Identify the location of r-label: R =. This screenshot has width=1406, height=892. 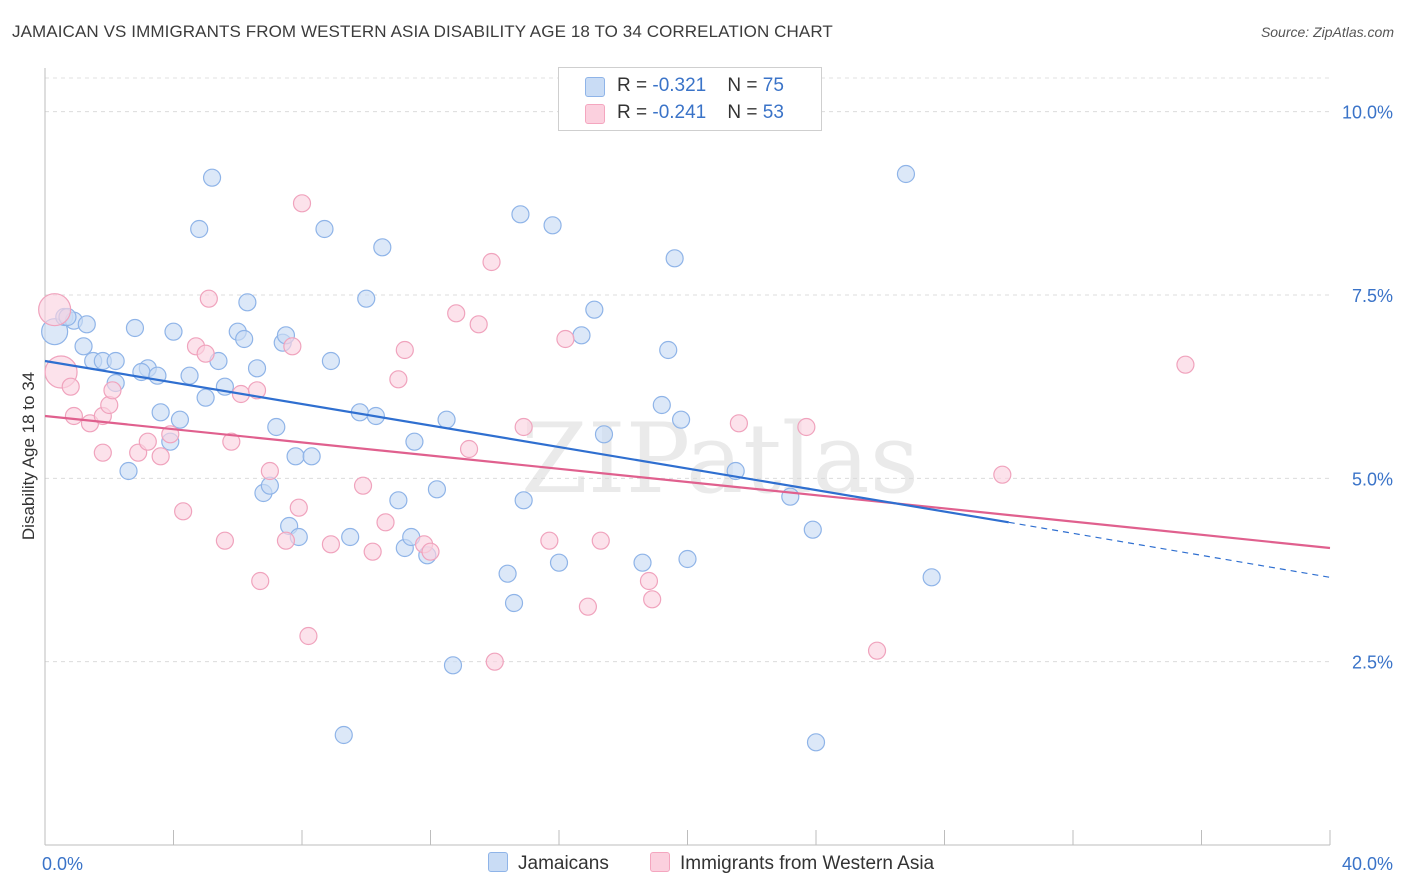
(635, 85).